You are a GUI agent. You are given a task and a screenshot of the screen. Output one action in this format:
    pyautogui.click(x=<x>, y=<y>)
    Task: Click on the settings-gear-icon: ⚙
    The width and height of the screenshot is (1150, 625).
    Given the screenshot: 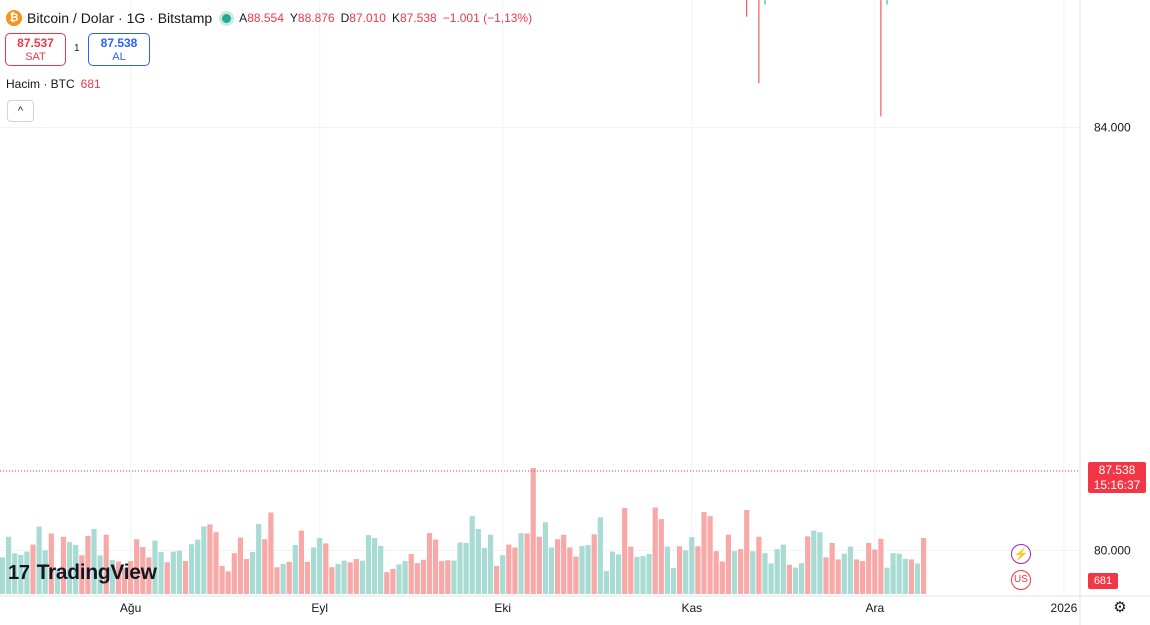 What is the action you would take?
    pyautogui.click(x=1120, y=607)
    